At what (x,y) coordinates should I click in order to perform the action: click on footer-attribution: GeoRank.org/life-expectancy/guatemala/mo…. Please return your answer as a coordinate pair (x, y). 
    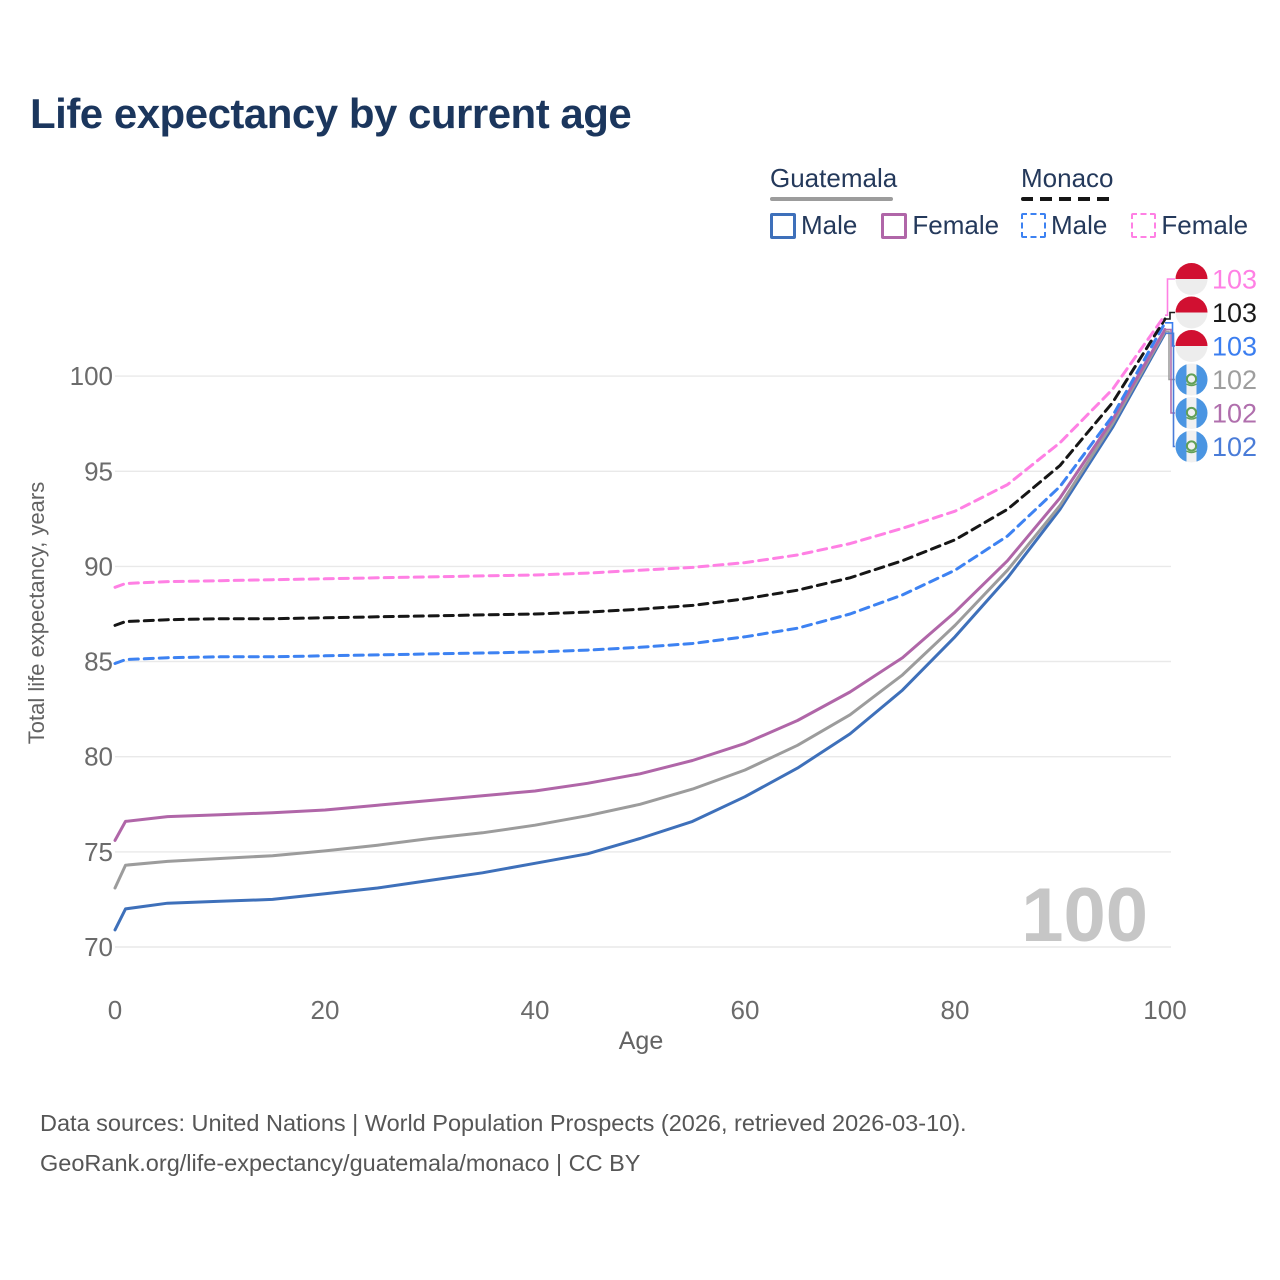
    Looking at the image, I should click on (340, 1163).